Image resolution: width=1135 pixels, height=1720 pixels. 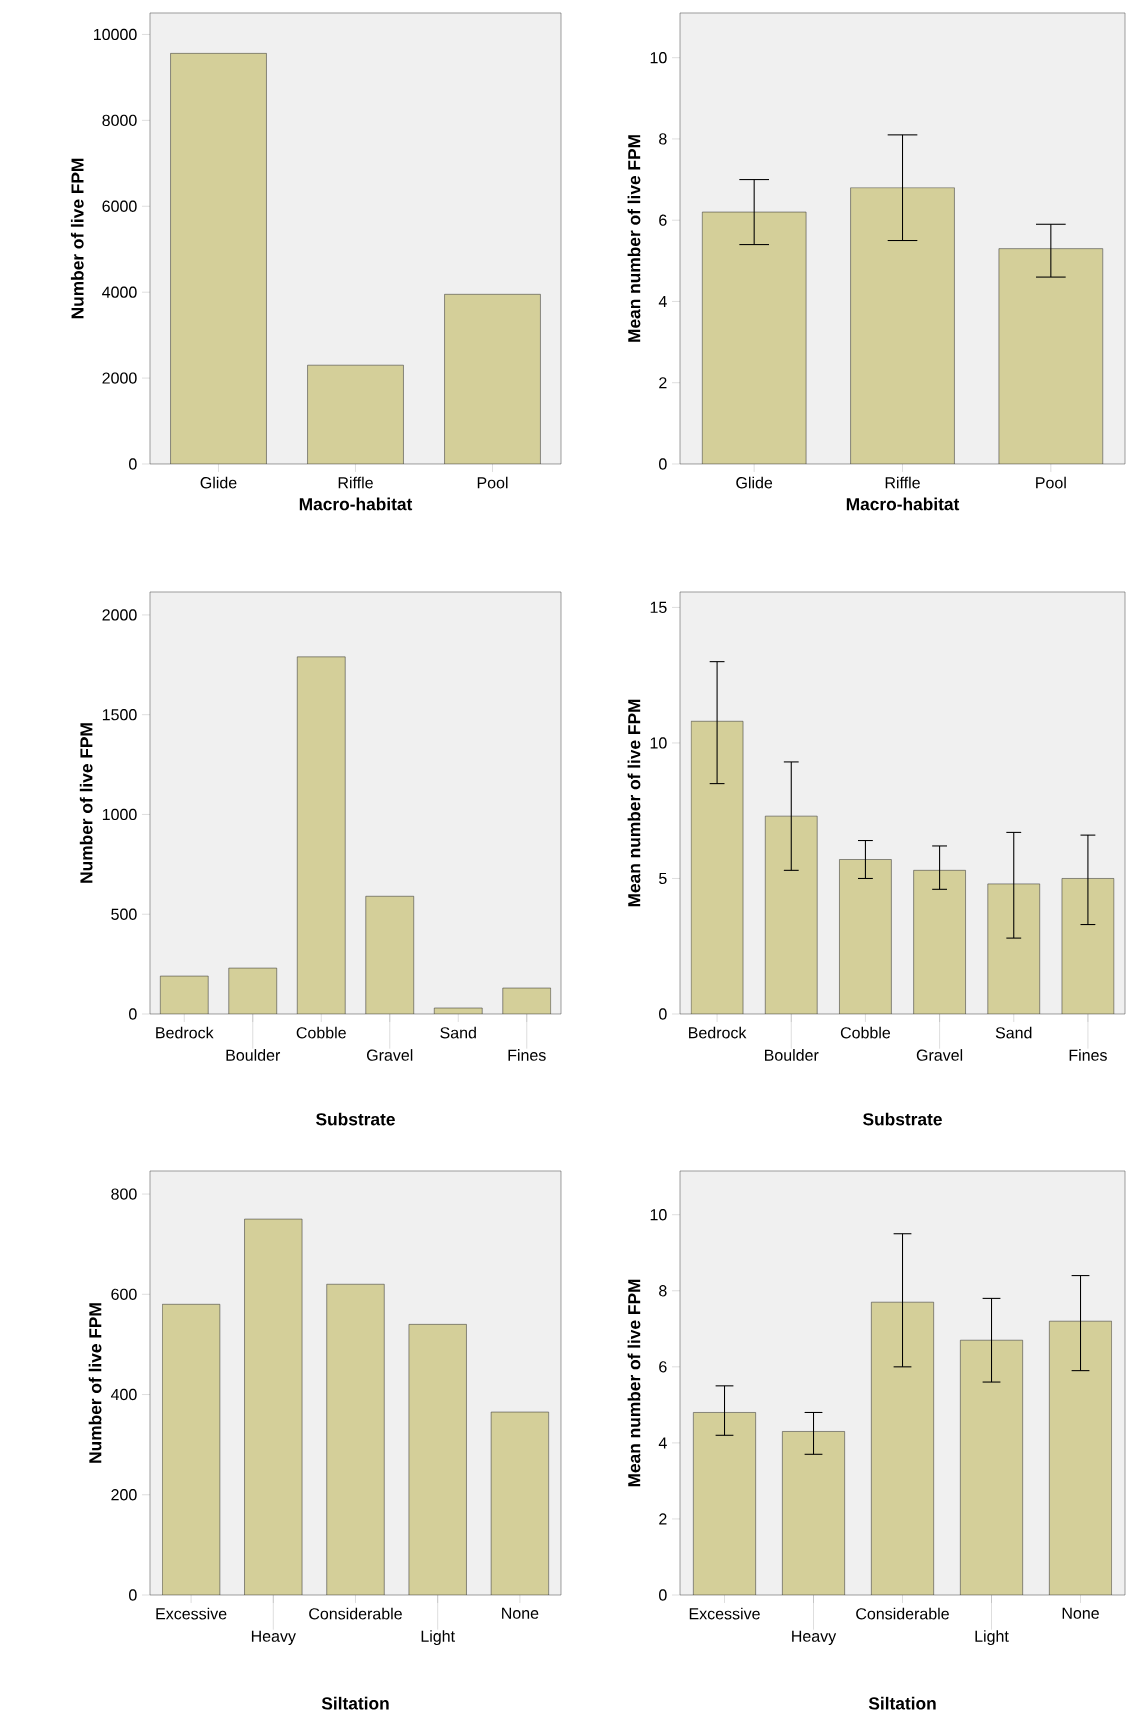 What do you see at coordinates (663, 878) in the screenshot?
I see `y-tick-label: 5` at bounding box center [663, 878].